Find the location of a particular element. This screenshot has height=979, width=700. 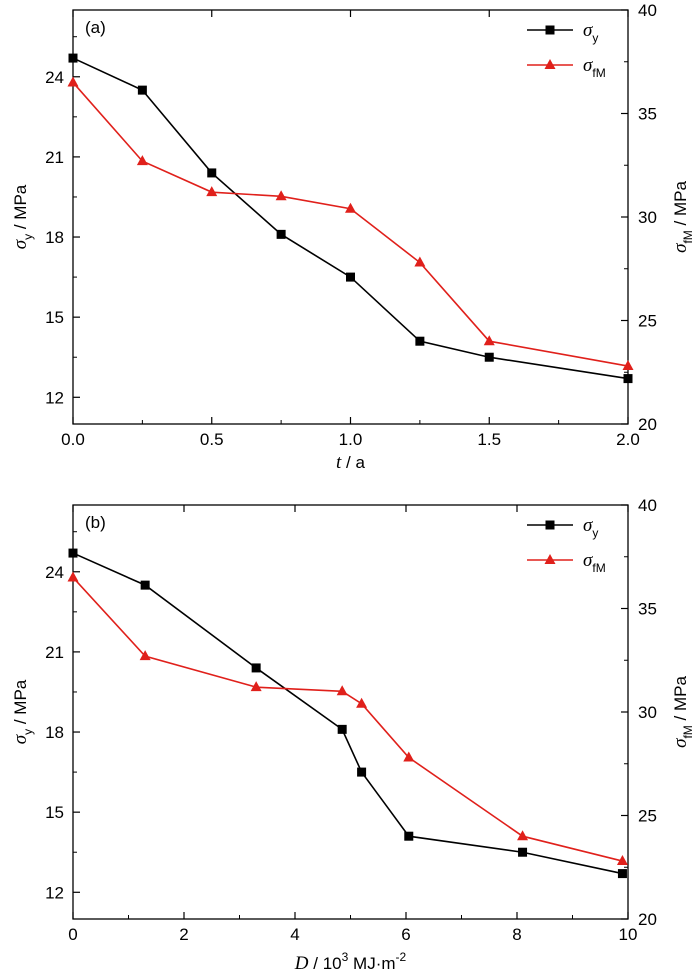

x-label-sup: 3 is located at coordinates (345, 957).